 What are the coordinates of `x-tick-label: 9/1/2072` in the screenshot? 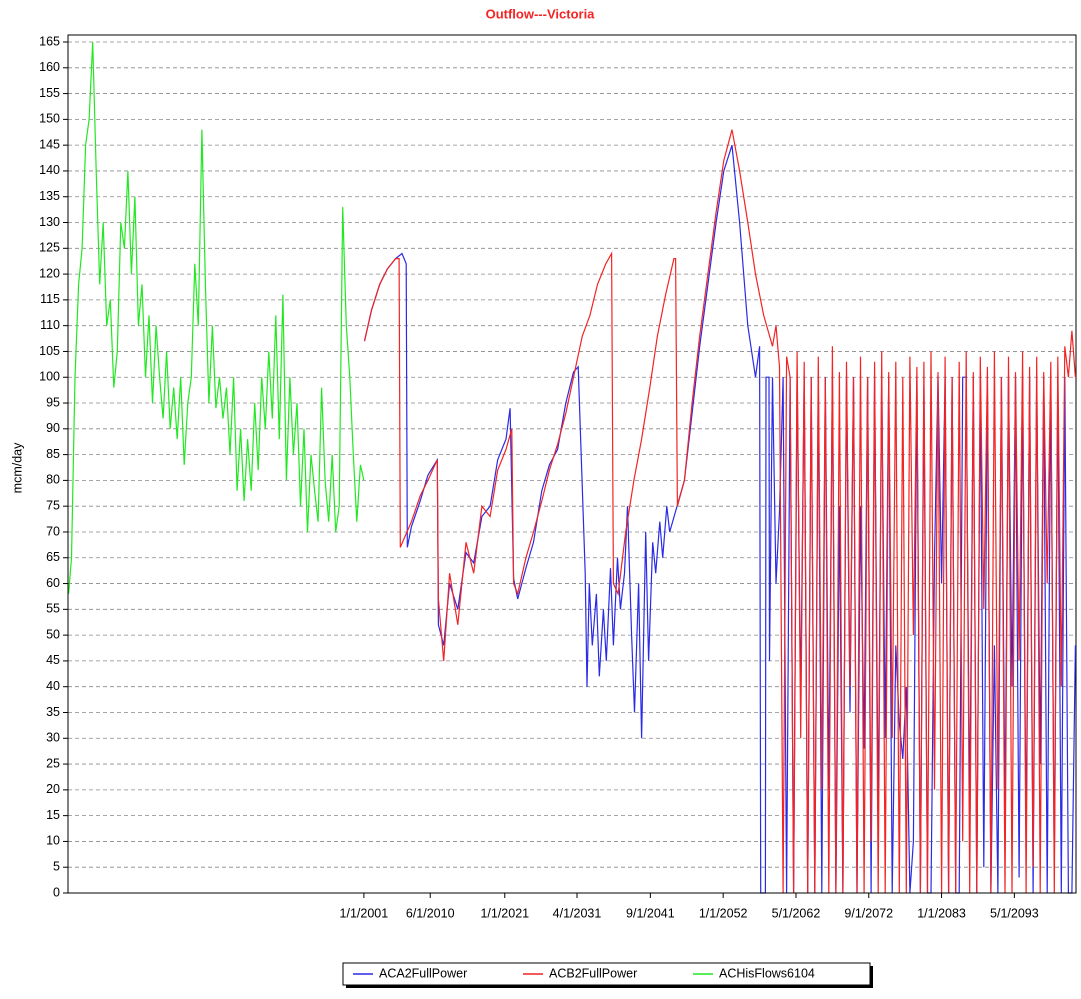 It's located at (868, 913).